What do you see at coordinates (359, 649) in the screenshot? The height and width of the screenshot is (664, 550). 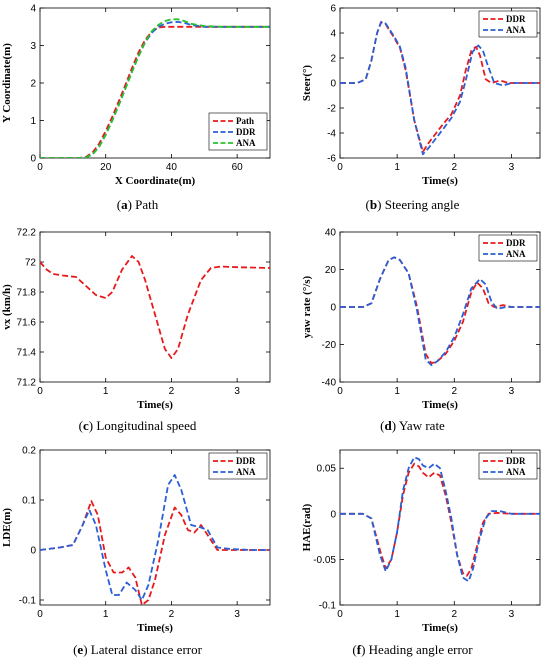 I see `caption-letter: f` at bounding box center [359, 649].